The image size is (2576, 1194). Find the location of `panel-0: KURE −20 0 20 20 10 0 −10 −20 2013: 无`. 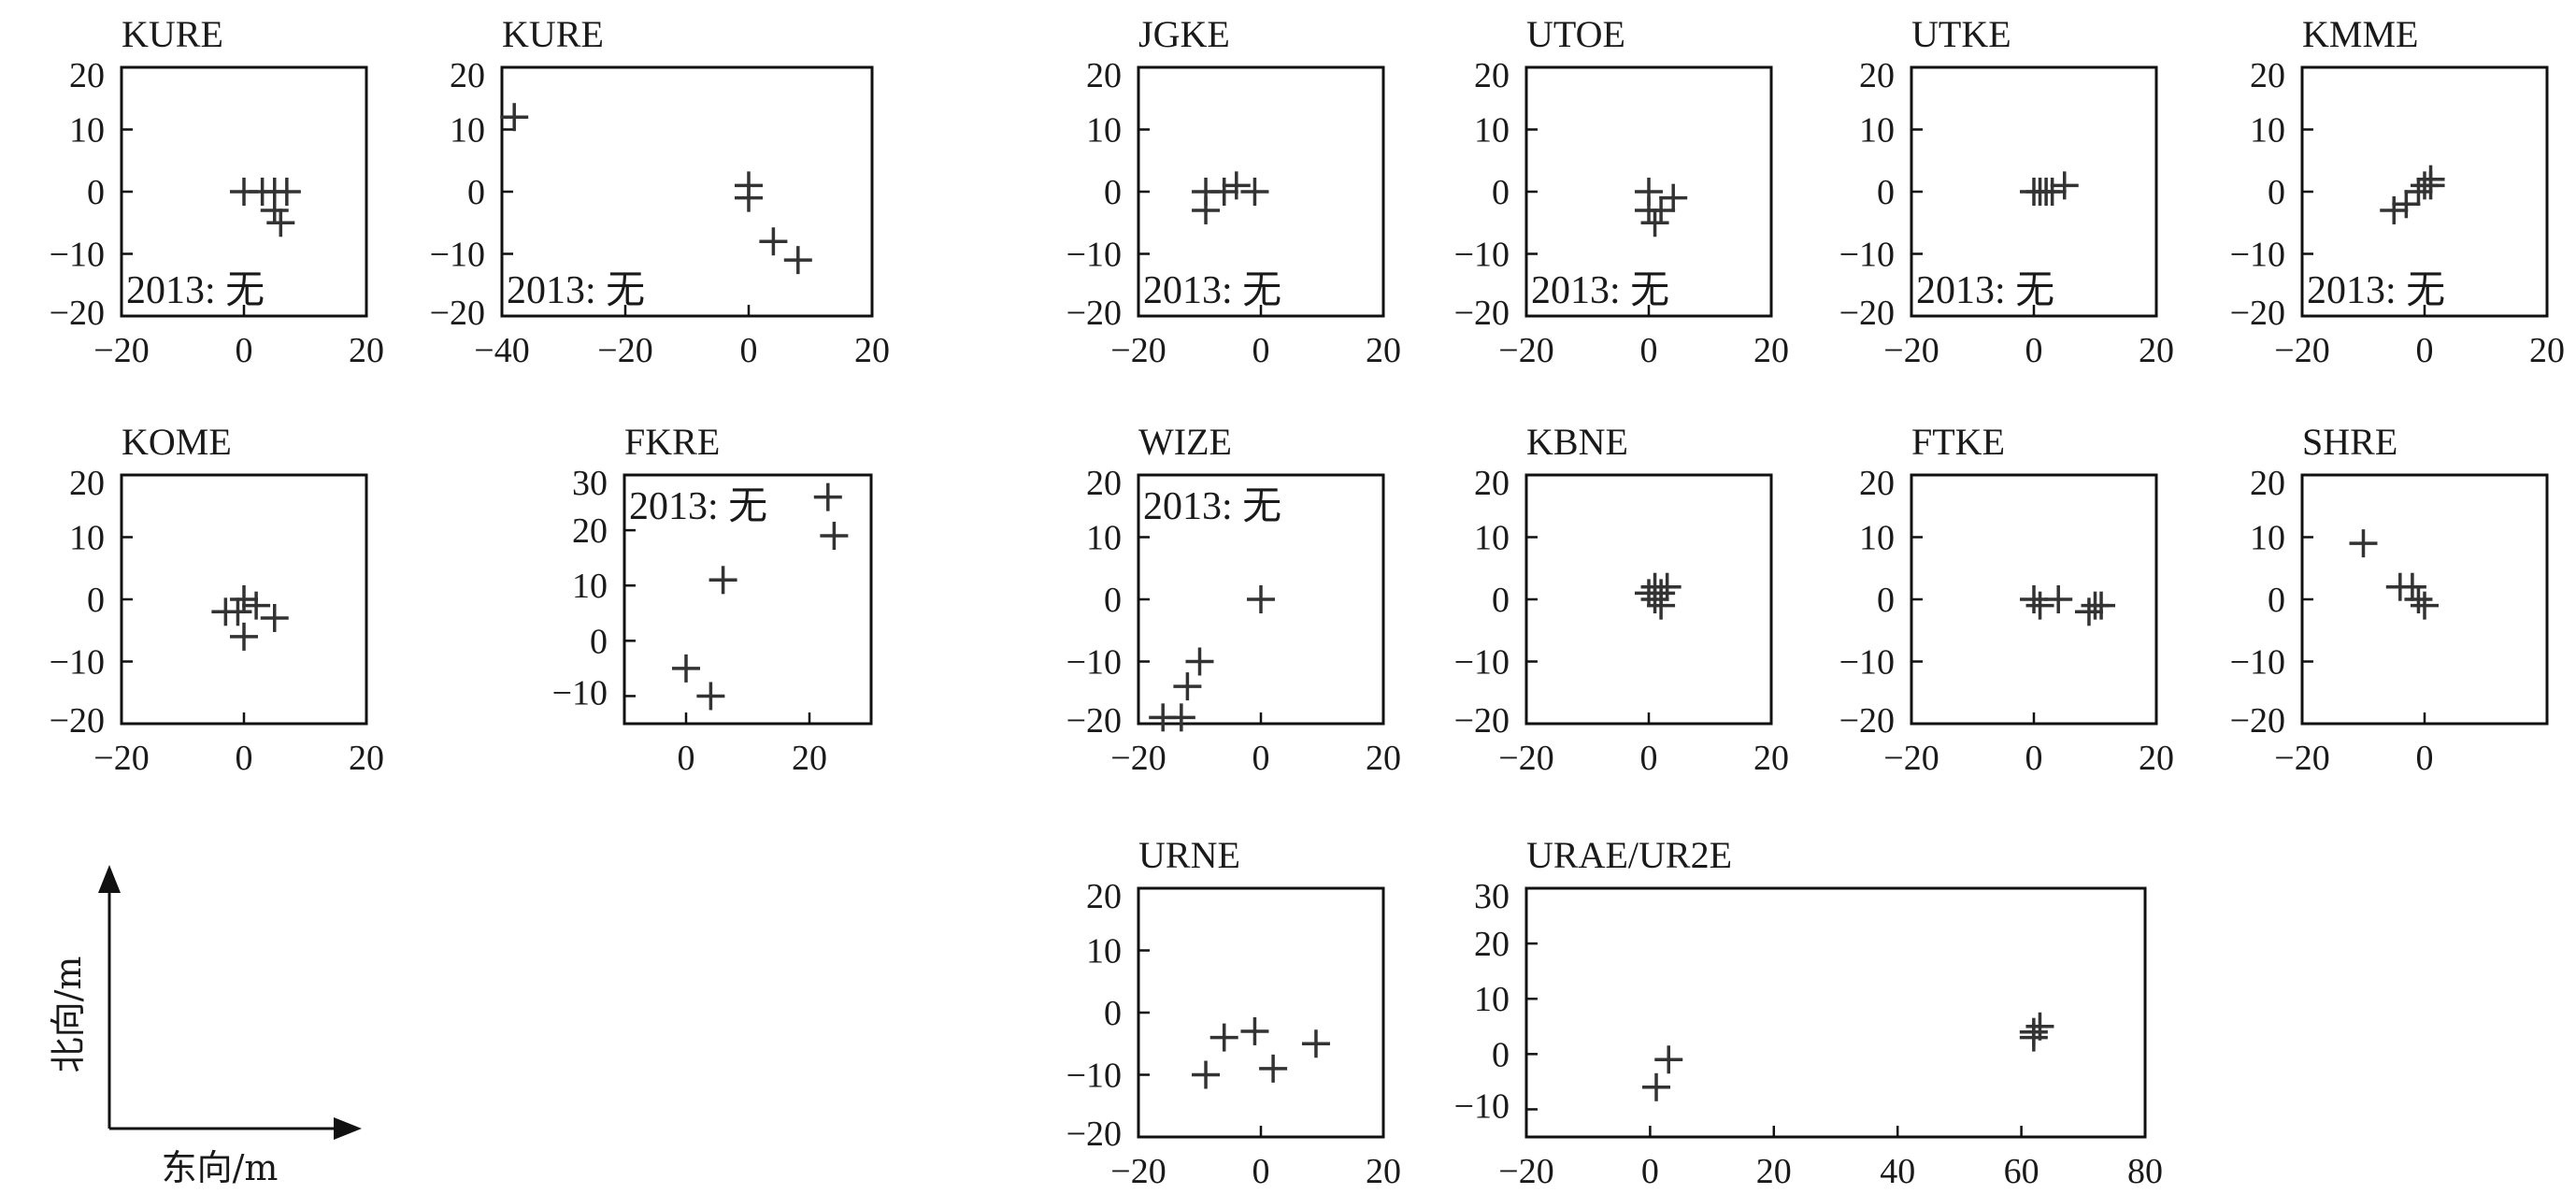

panel-0: KURE −20 0 20 20 10 0 −10 −20 2013: 无 is located at coordinates (217, 191).